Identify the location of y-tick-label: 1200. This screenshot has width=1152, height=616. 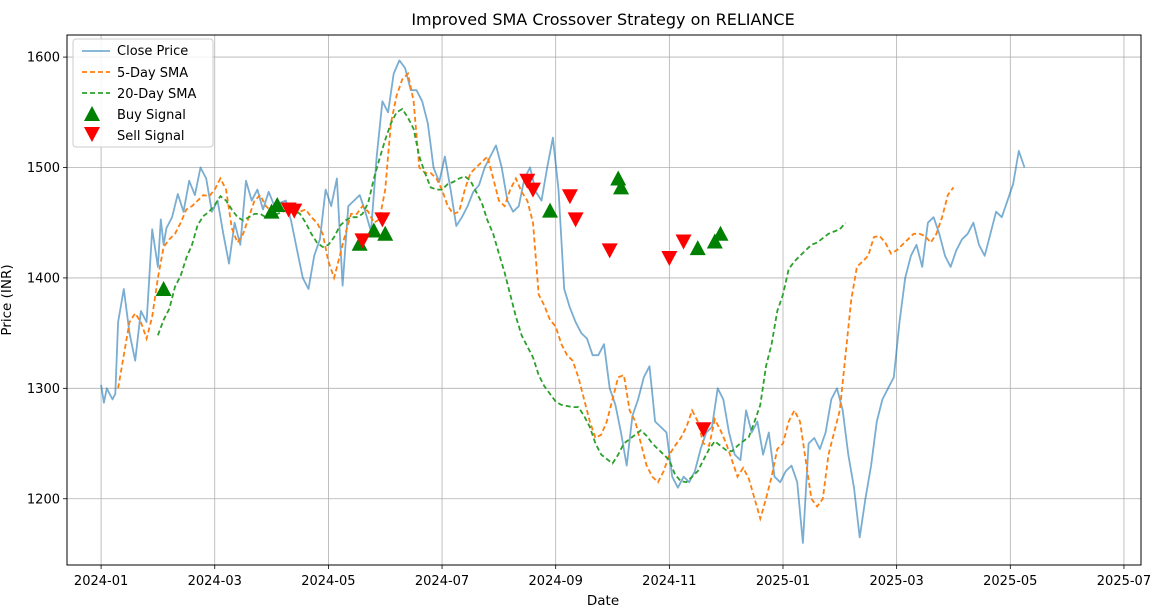
(43, 499).